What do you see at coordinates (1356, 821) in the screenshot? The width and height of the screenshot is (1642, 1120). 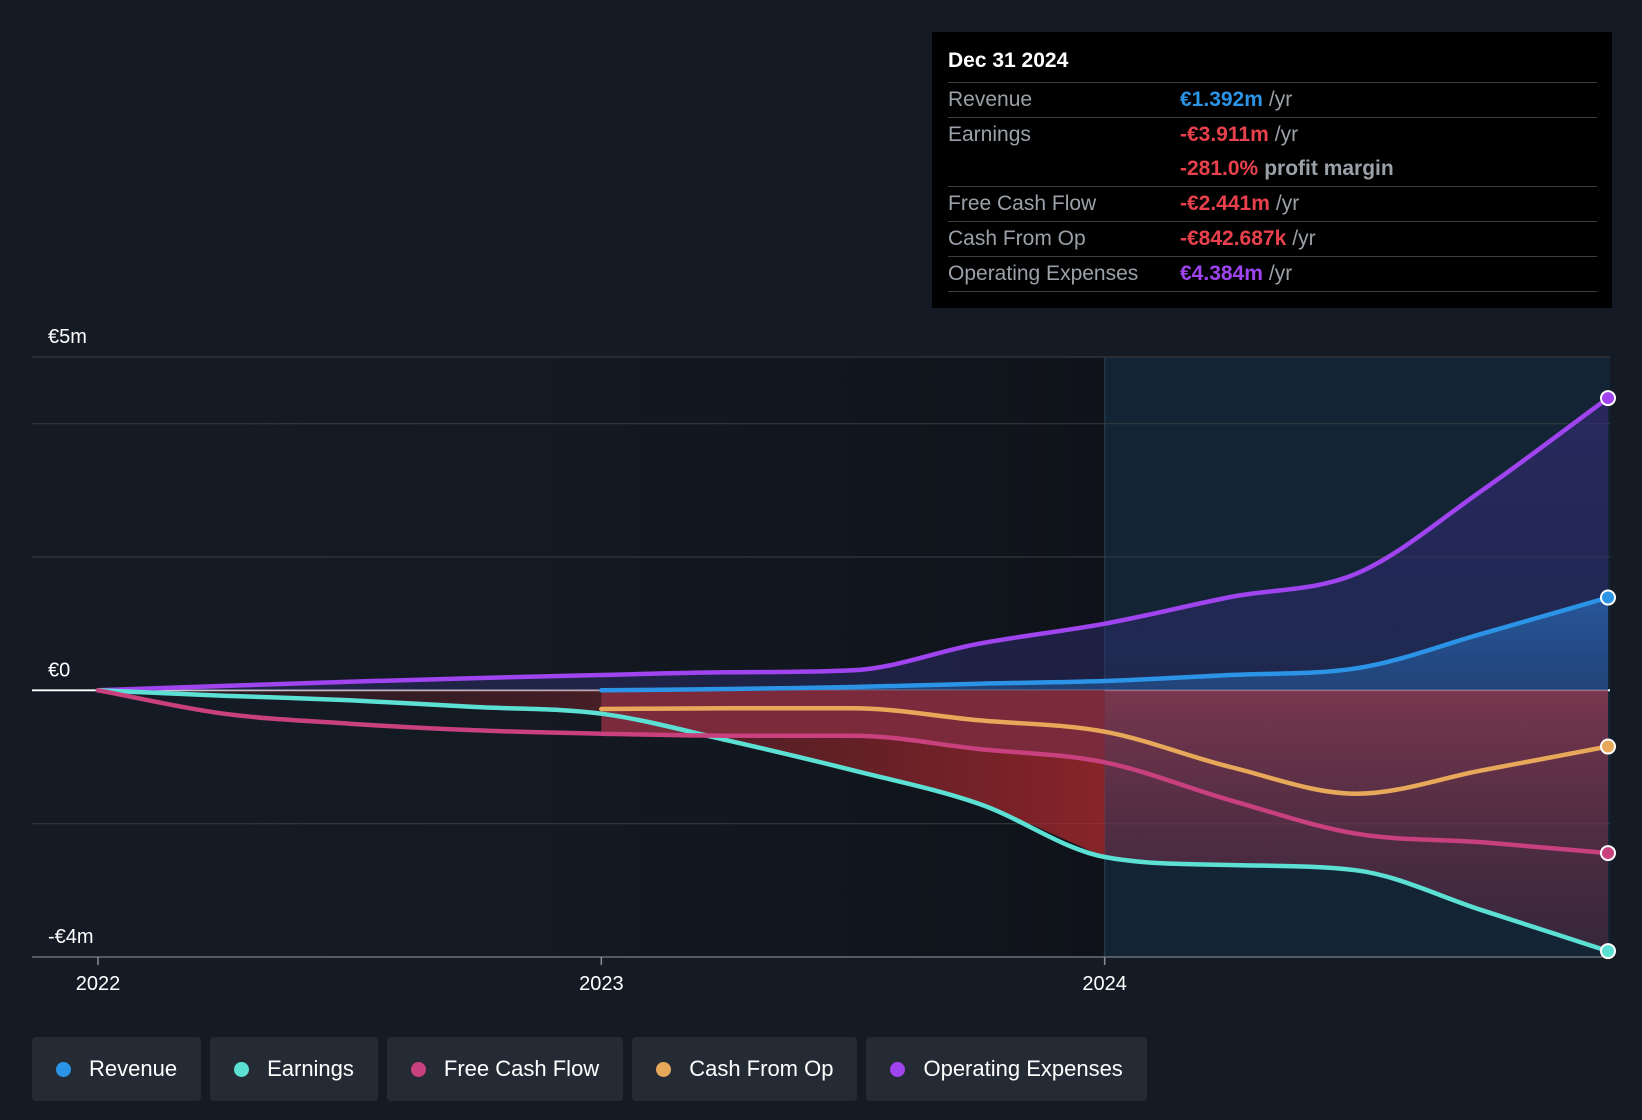 I see `earnings-area-forecast` at bounding box center [1356, 821].